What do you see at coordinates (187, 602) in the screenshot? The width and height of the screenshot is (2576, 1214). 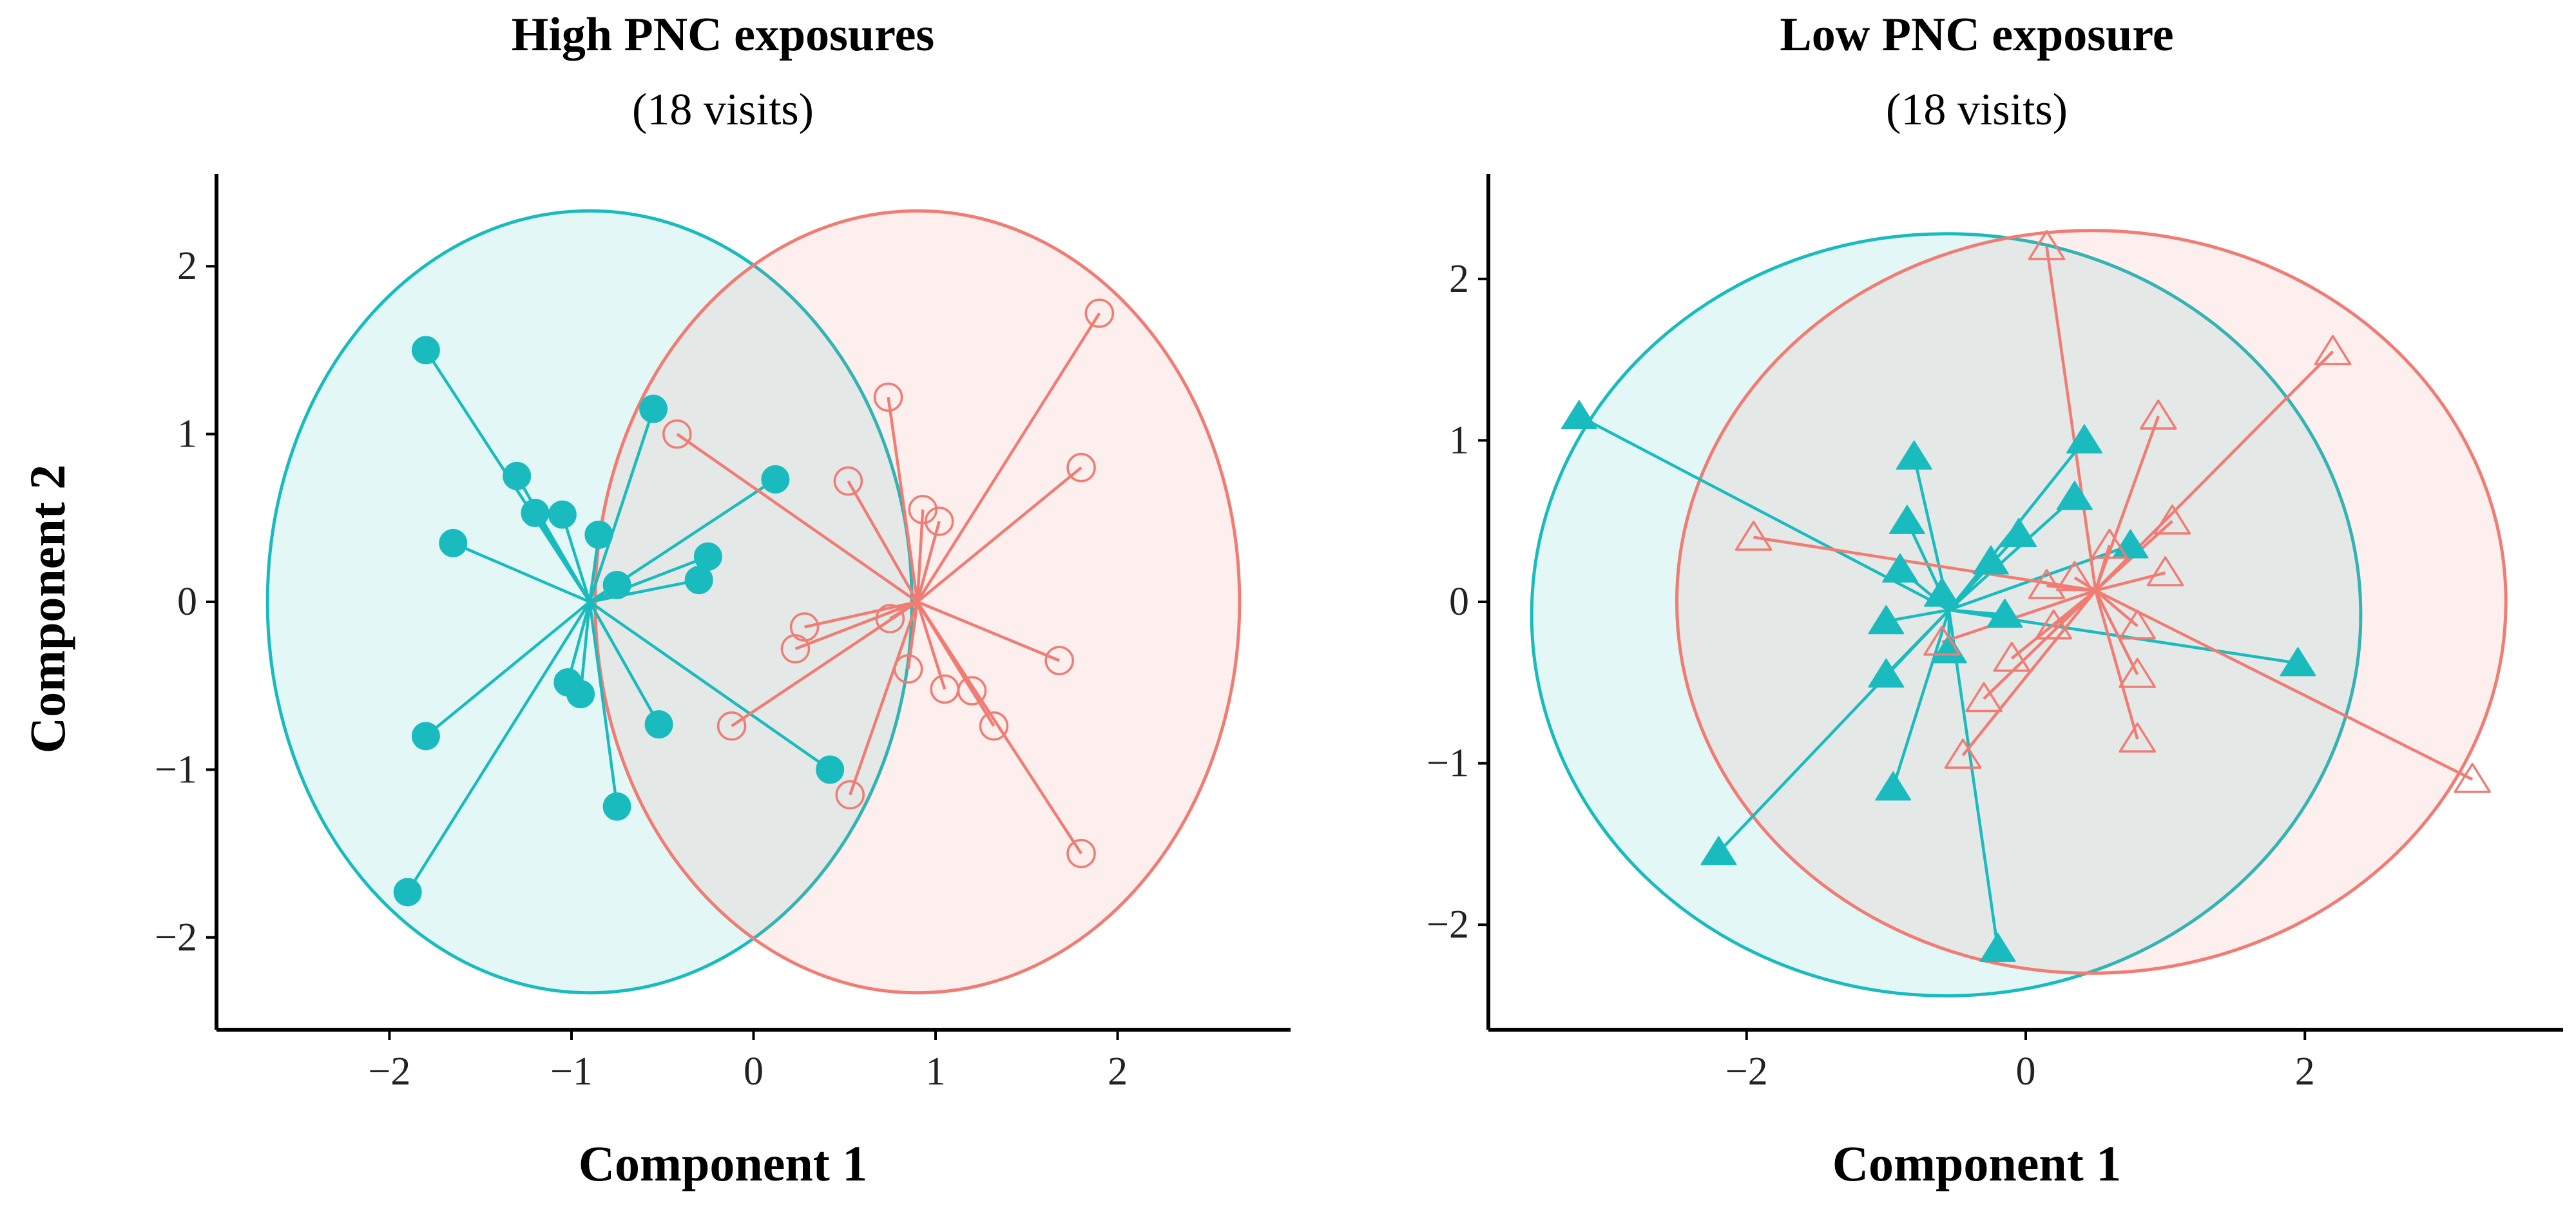 I see `y-tick-label: 0` at bounding box center [187, 602].